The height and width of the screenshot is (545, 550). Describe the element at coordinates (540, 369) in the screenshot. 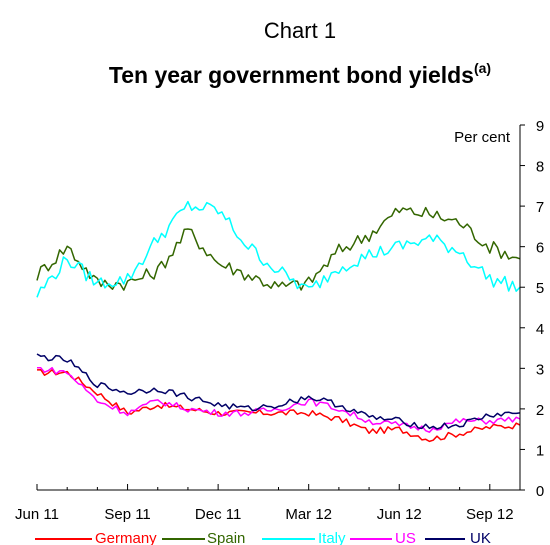

I see `y-tick-label: 3` at that location.